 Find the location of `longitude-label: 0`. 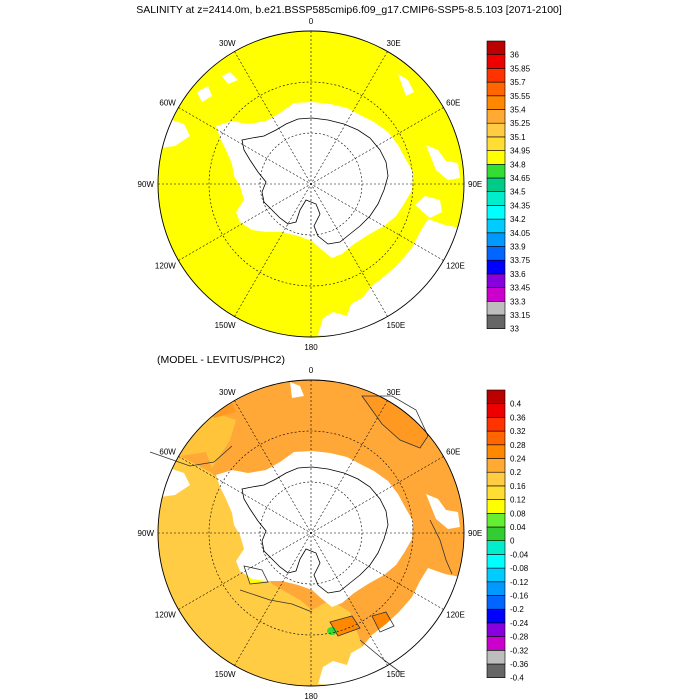

longitude-label: 0 is located at coordinates (311, 370).